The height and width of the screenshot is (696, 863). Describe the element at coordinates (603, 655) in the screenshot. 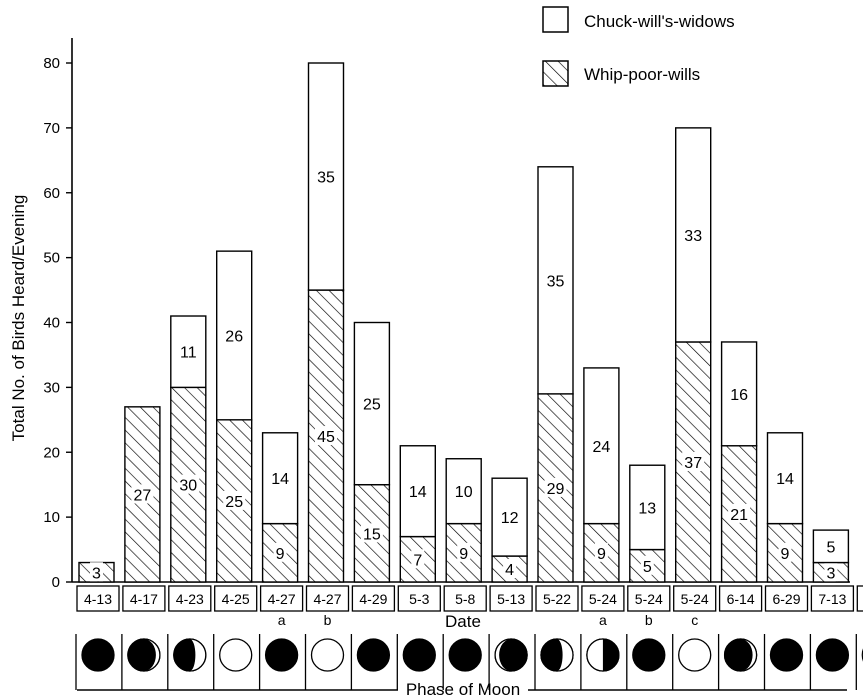

I see `moon-11-outline` at that location.